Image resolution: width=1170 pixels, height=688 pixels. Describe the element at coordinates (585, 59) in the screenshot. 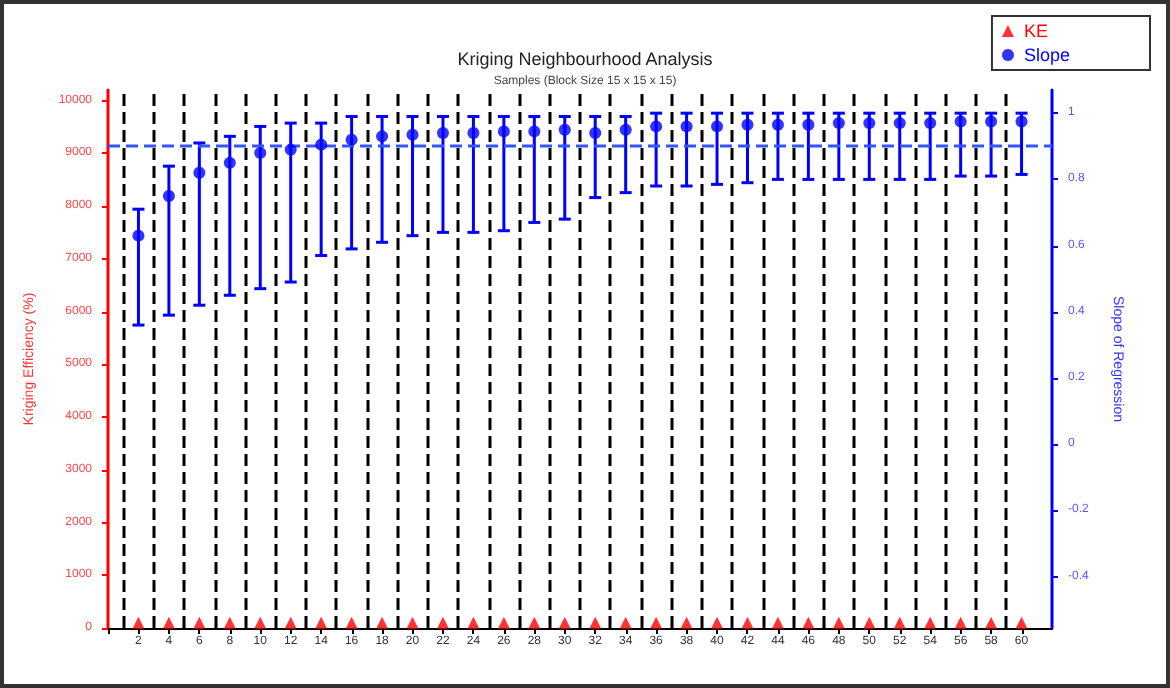

I see `chart-title: Kriging Neighbourhood Analysis` at that location.